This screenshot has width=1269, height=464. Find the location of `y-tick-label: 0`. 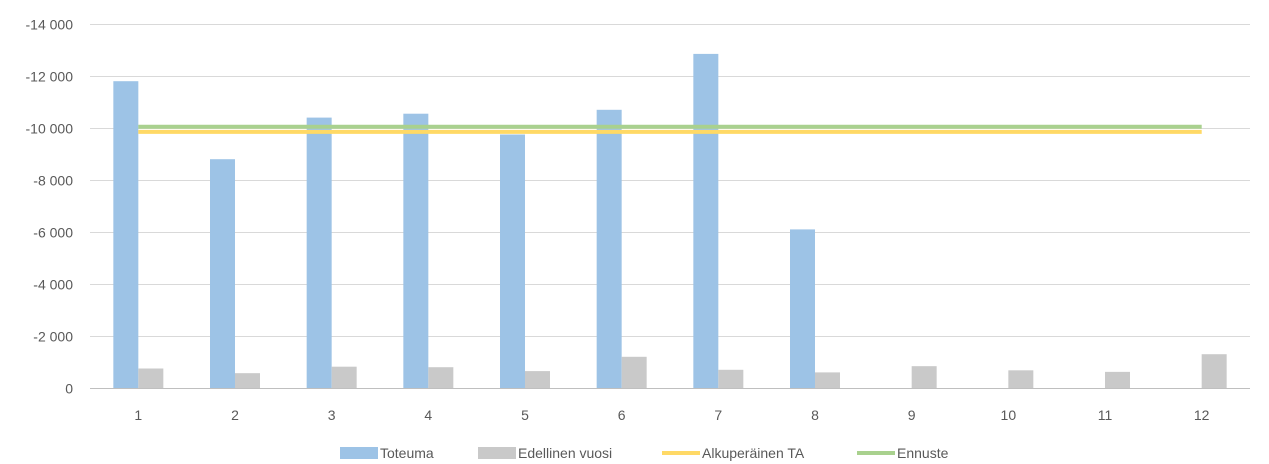

y-tick-label: 0 is located at coordinates (69, 389).